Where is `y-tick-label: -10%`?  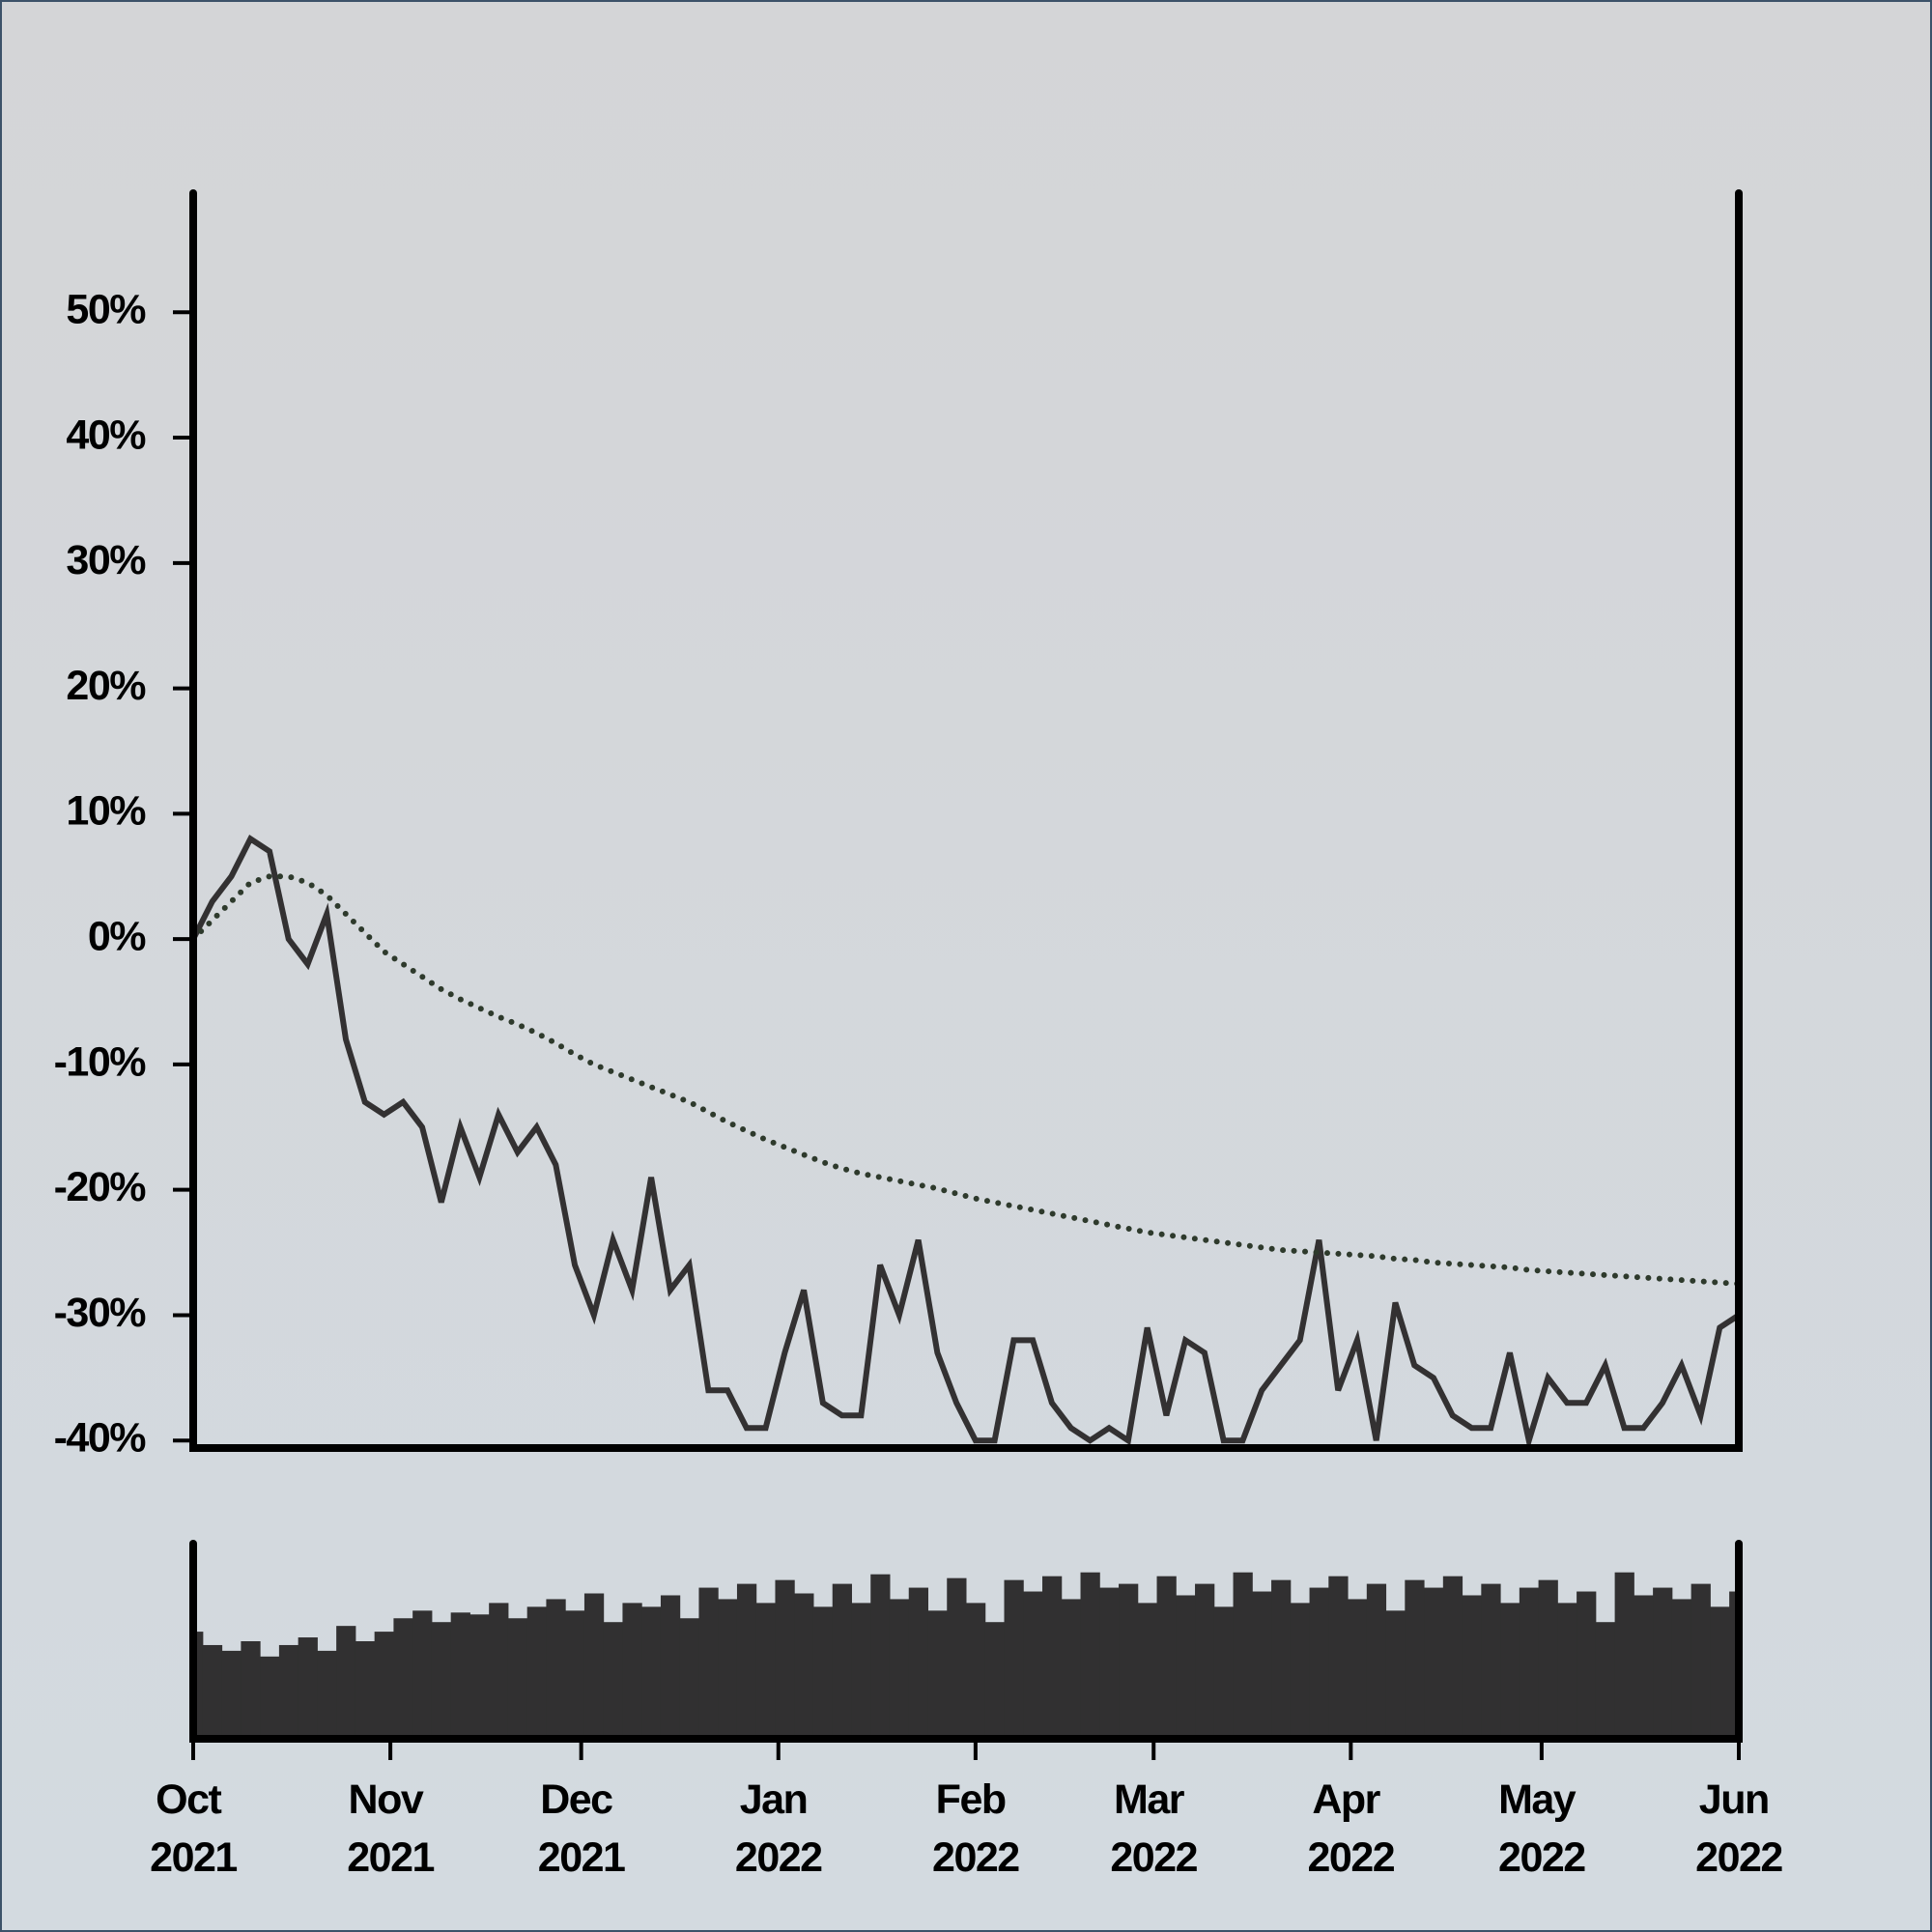
y-tick-label: -10% is located at coordinates (100, 1061).